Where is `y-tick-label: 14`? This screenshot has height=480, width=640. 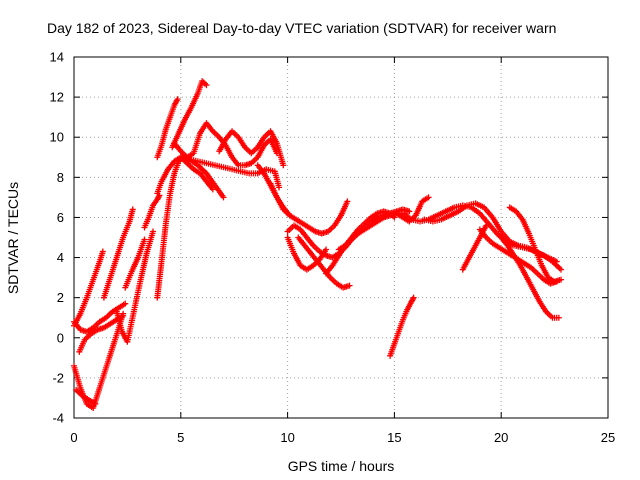
y-tick-label: 14 is located at coordinates (57, 57).